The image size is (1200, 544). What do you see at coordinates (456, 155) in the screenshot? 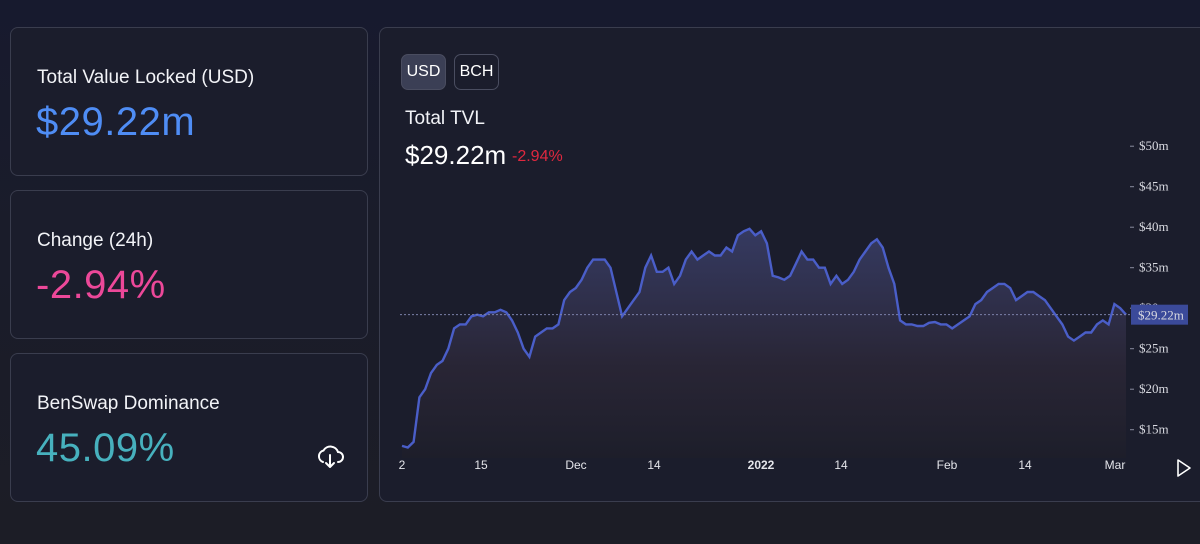
I see `chart-total-value: $29.22m` at bounding box center [456, 155].